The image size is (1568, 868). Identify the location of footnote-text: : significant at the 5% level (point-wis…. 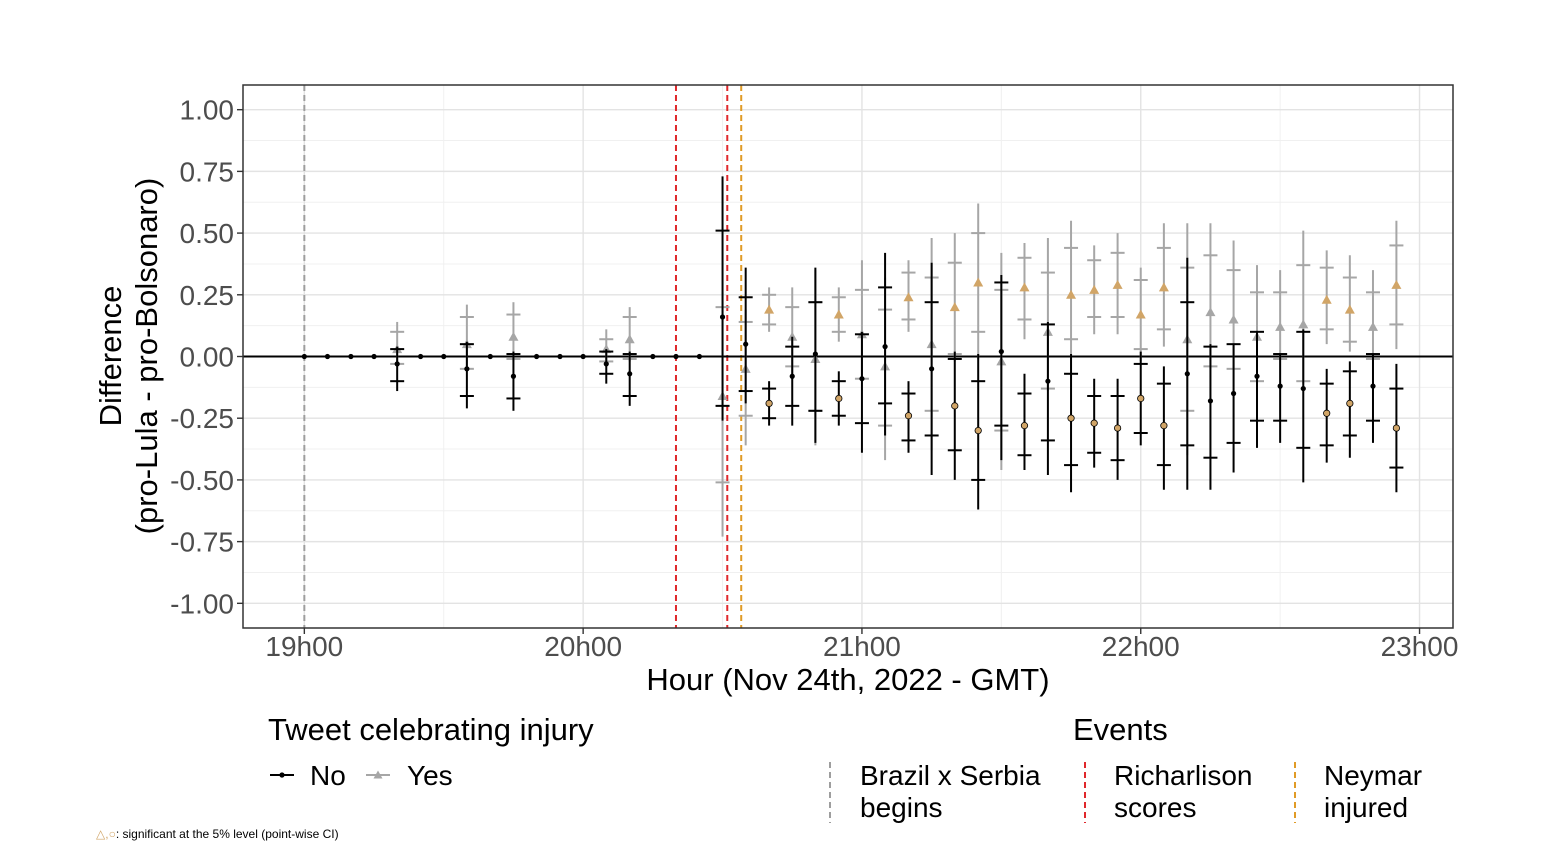
(227, 834).